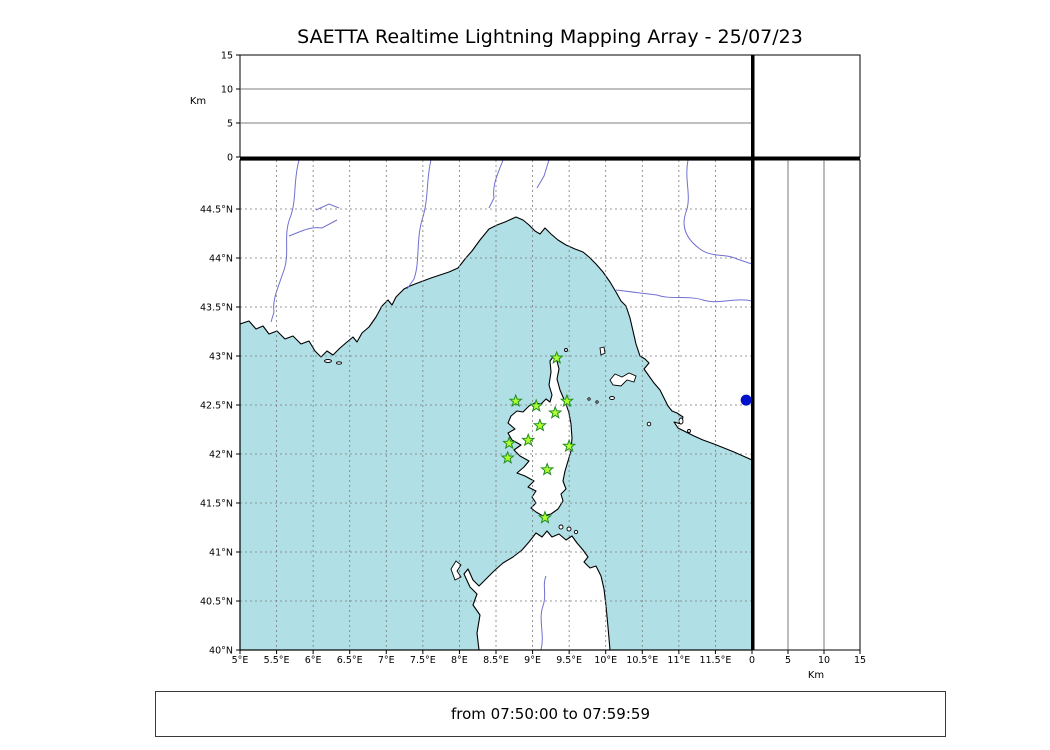 This screenshot has width=1050, height=750. Describe the element at coordinates (221, 552) in the screenshot. I see `lat-tick-label: 41°N` at that location.